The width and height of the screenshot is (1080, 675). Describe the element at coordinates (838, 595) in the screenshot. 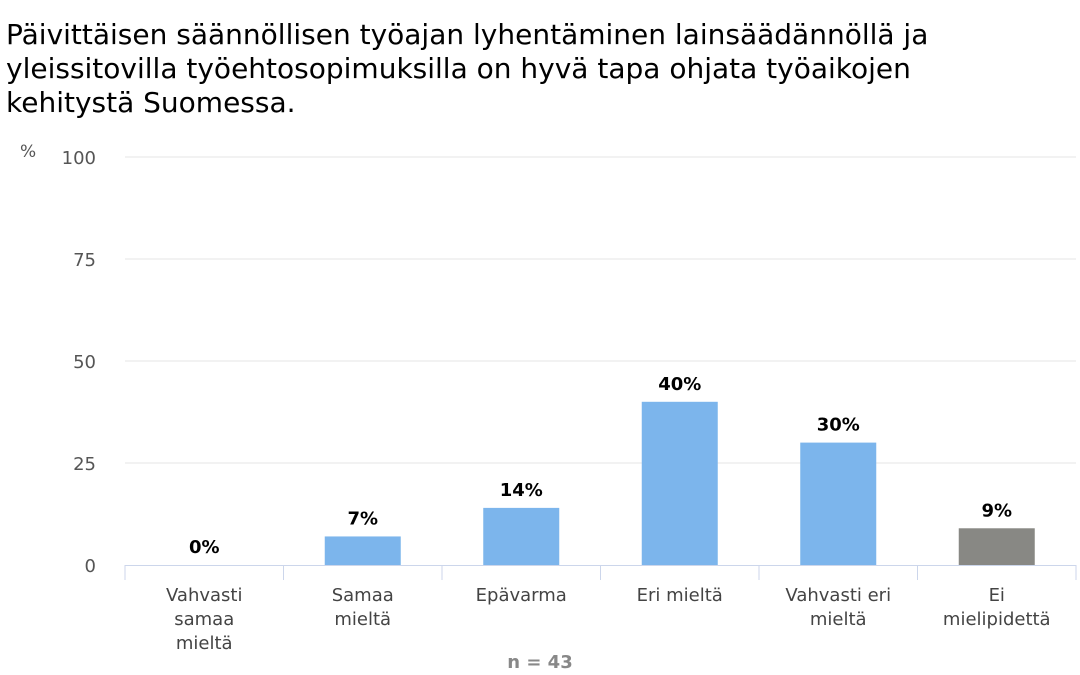

I see `x-category-label: Vahvasti eri` at that location.